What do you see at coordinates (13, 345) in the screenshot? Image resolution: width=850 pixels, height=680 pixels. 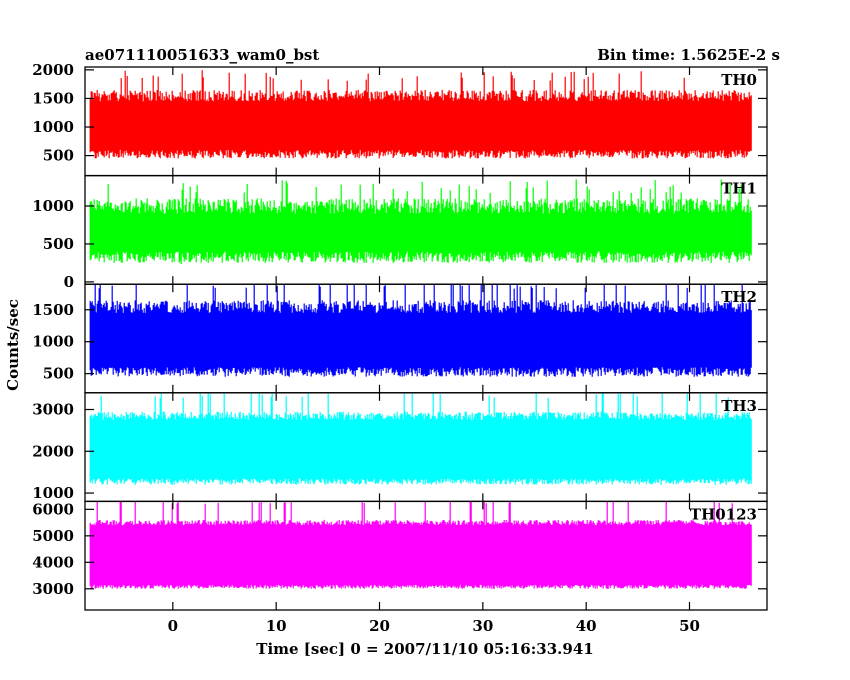 I see `y-axis-label: Counts/sec` at bounding box center [13, 345].